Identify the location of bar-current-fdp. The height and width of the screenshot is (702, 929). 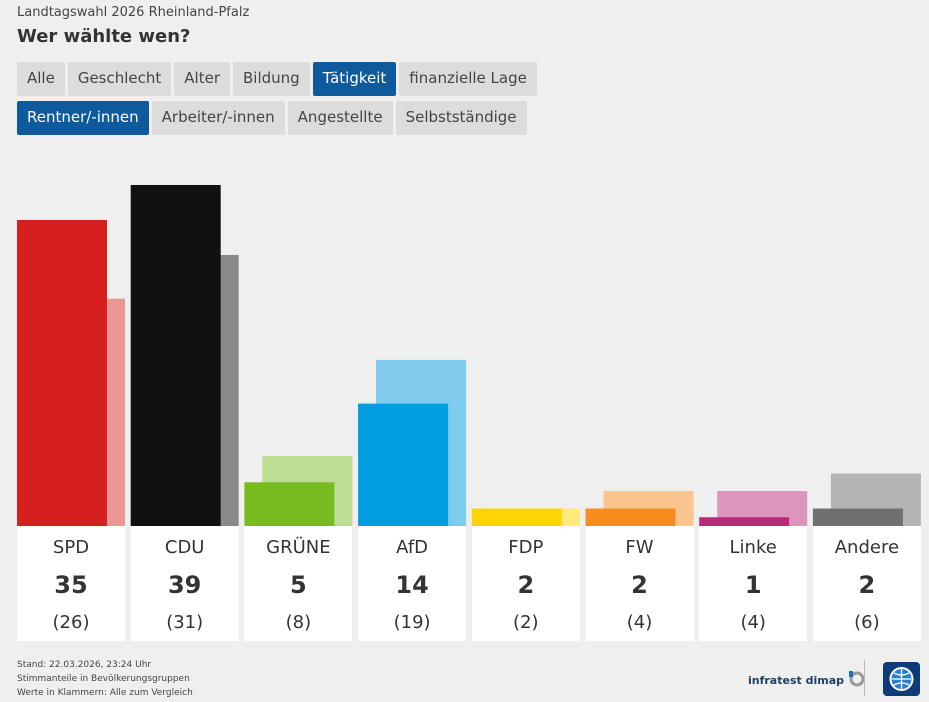
(516, 517).